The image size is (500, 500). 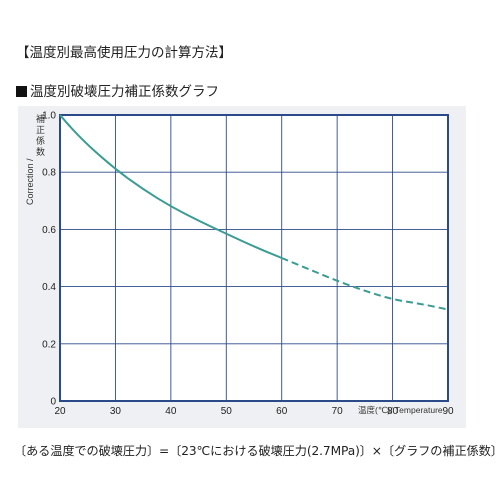 I want to click on x-tick-label: 30, so click(x=116, y=411).